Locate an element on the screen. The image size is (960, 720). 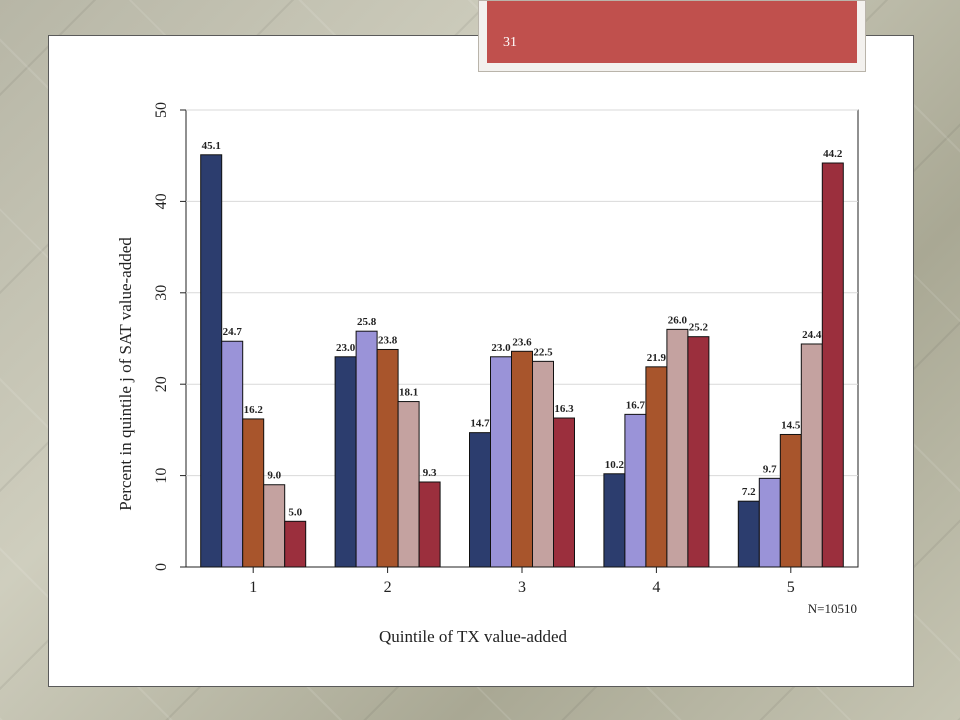
y-tick-label: 40 is located at coordinates (161, 201).